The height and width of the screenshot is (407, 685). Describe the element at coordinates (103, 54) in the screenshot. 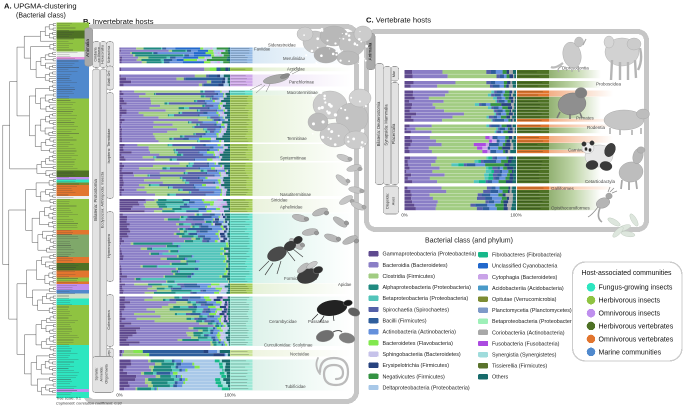

I see `svg-text: Hexacorallia` at that location.